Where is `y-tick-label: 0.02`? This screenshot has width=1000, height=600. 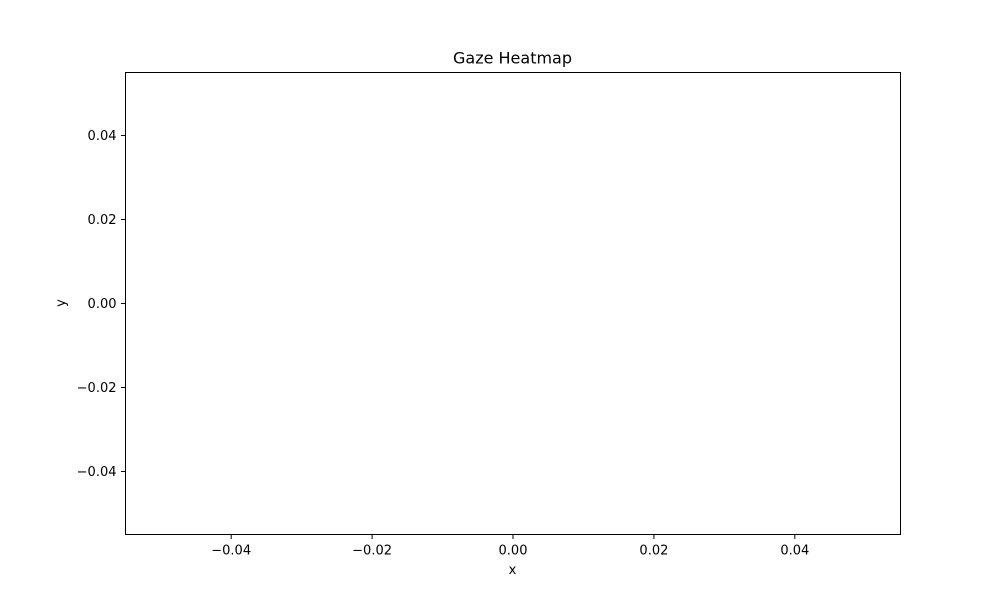 y-tick-label: 0.02 is located at coordinates (102, 220).